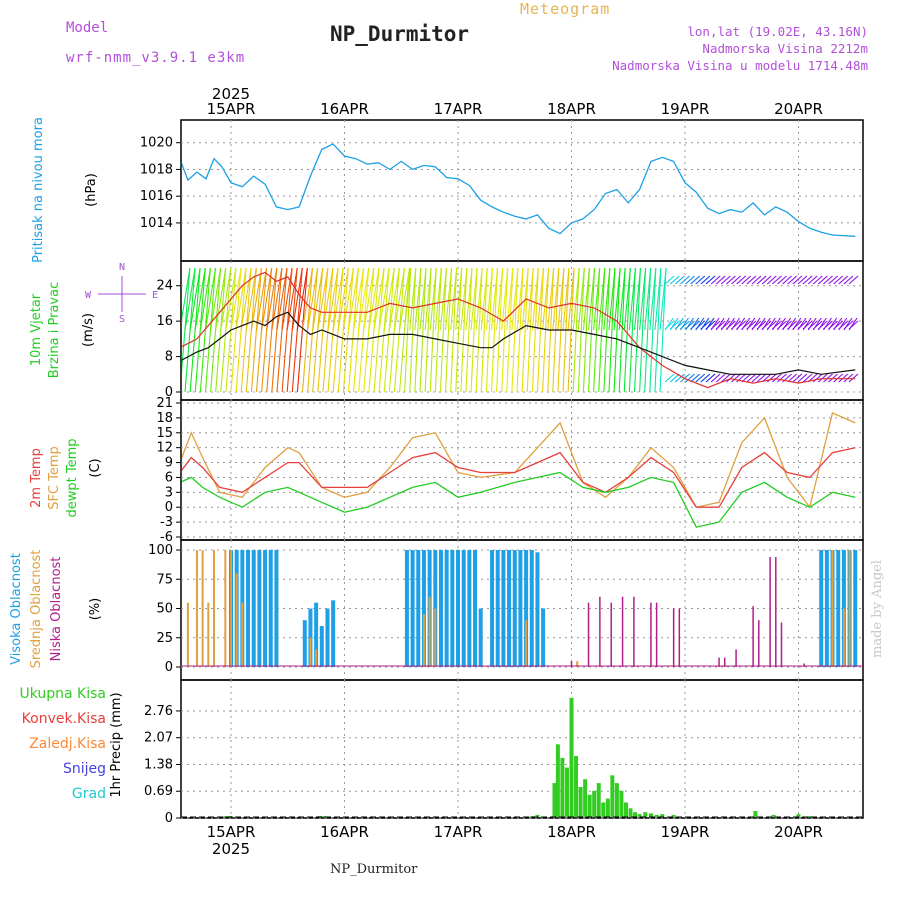 The width and height of the screenshot is (900, 900). Describe the element at coordinates (84, 769) in the screenshot. I see `precip-legend-3: Snijeg` at that location.